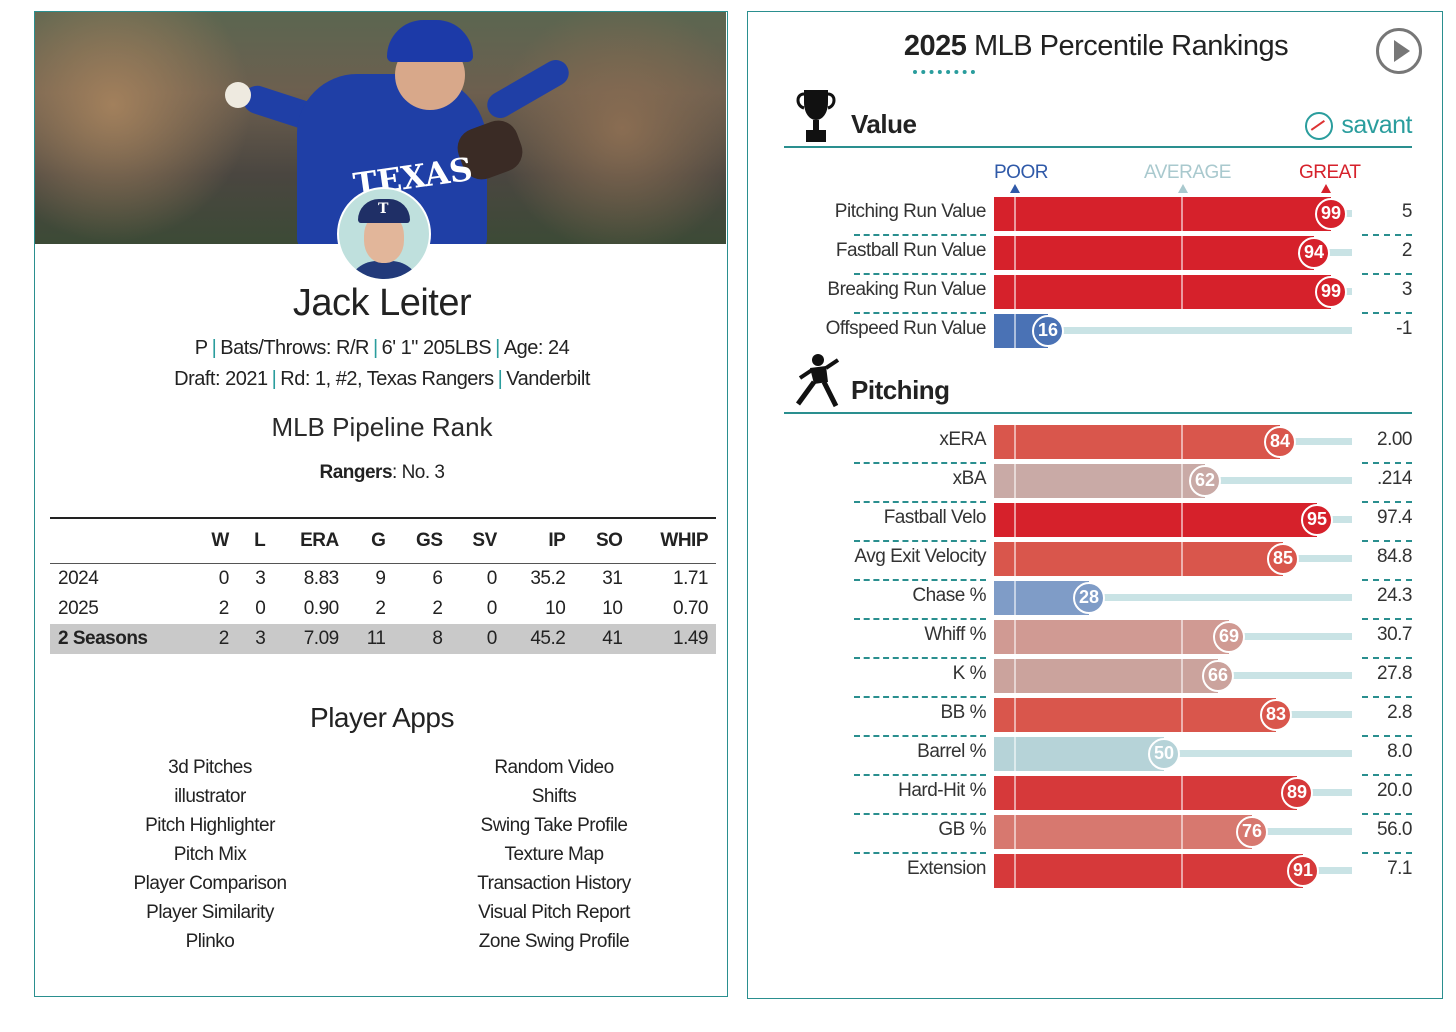 Image resolution: width=1456 pixels, height=1032 pixels. What do you see at coordinates (1173, 481) in the screenshot?
I see `percentile-bar: 62` at bounding box center [1173, 481].